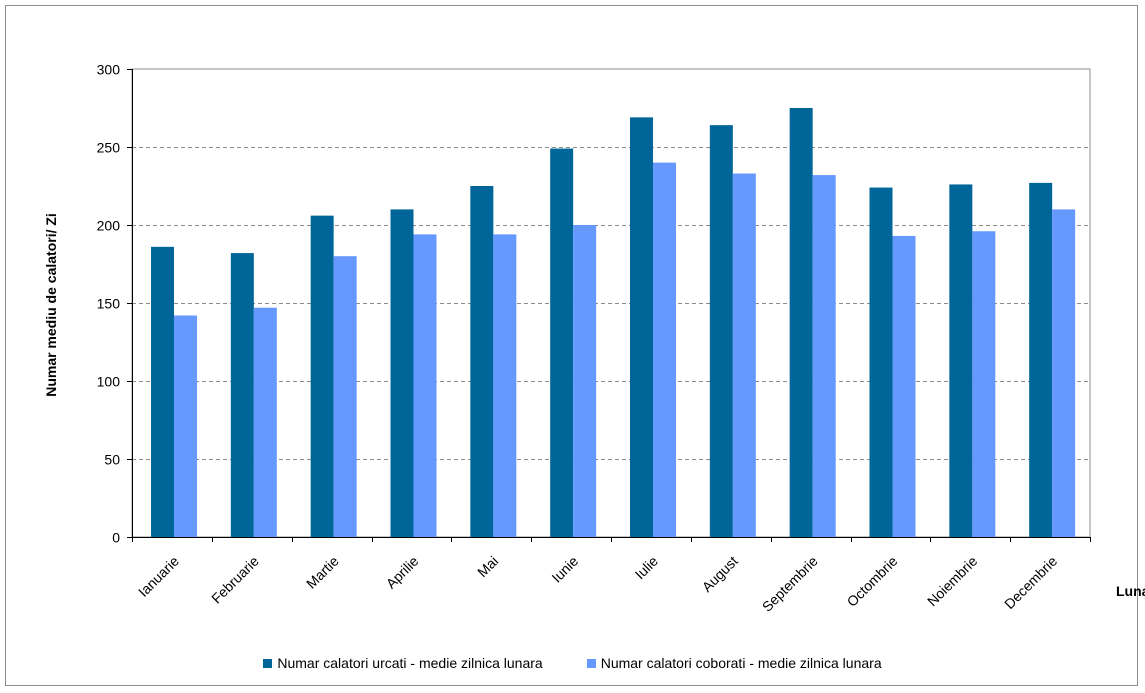 The width and height of the screenshot is (1145, 693). Describe the element at coordinates (1130, 591) in the screenshot. I see `x-axis-title: Luna` at that location.